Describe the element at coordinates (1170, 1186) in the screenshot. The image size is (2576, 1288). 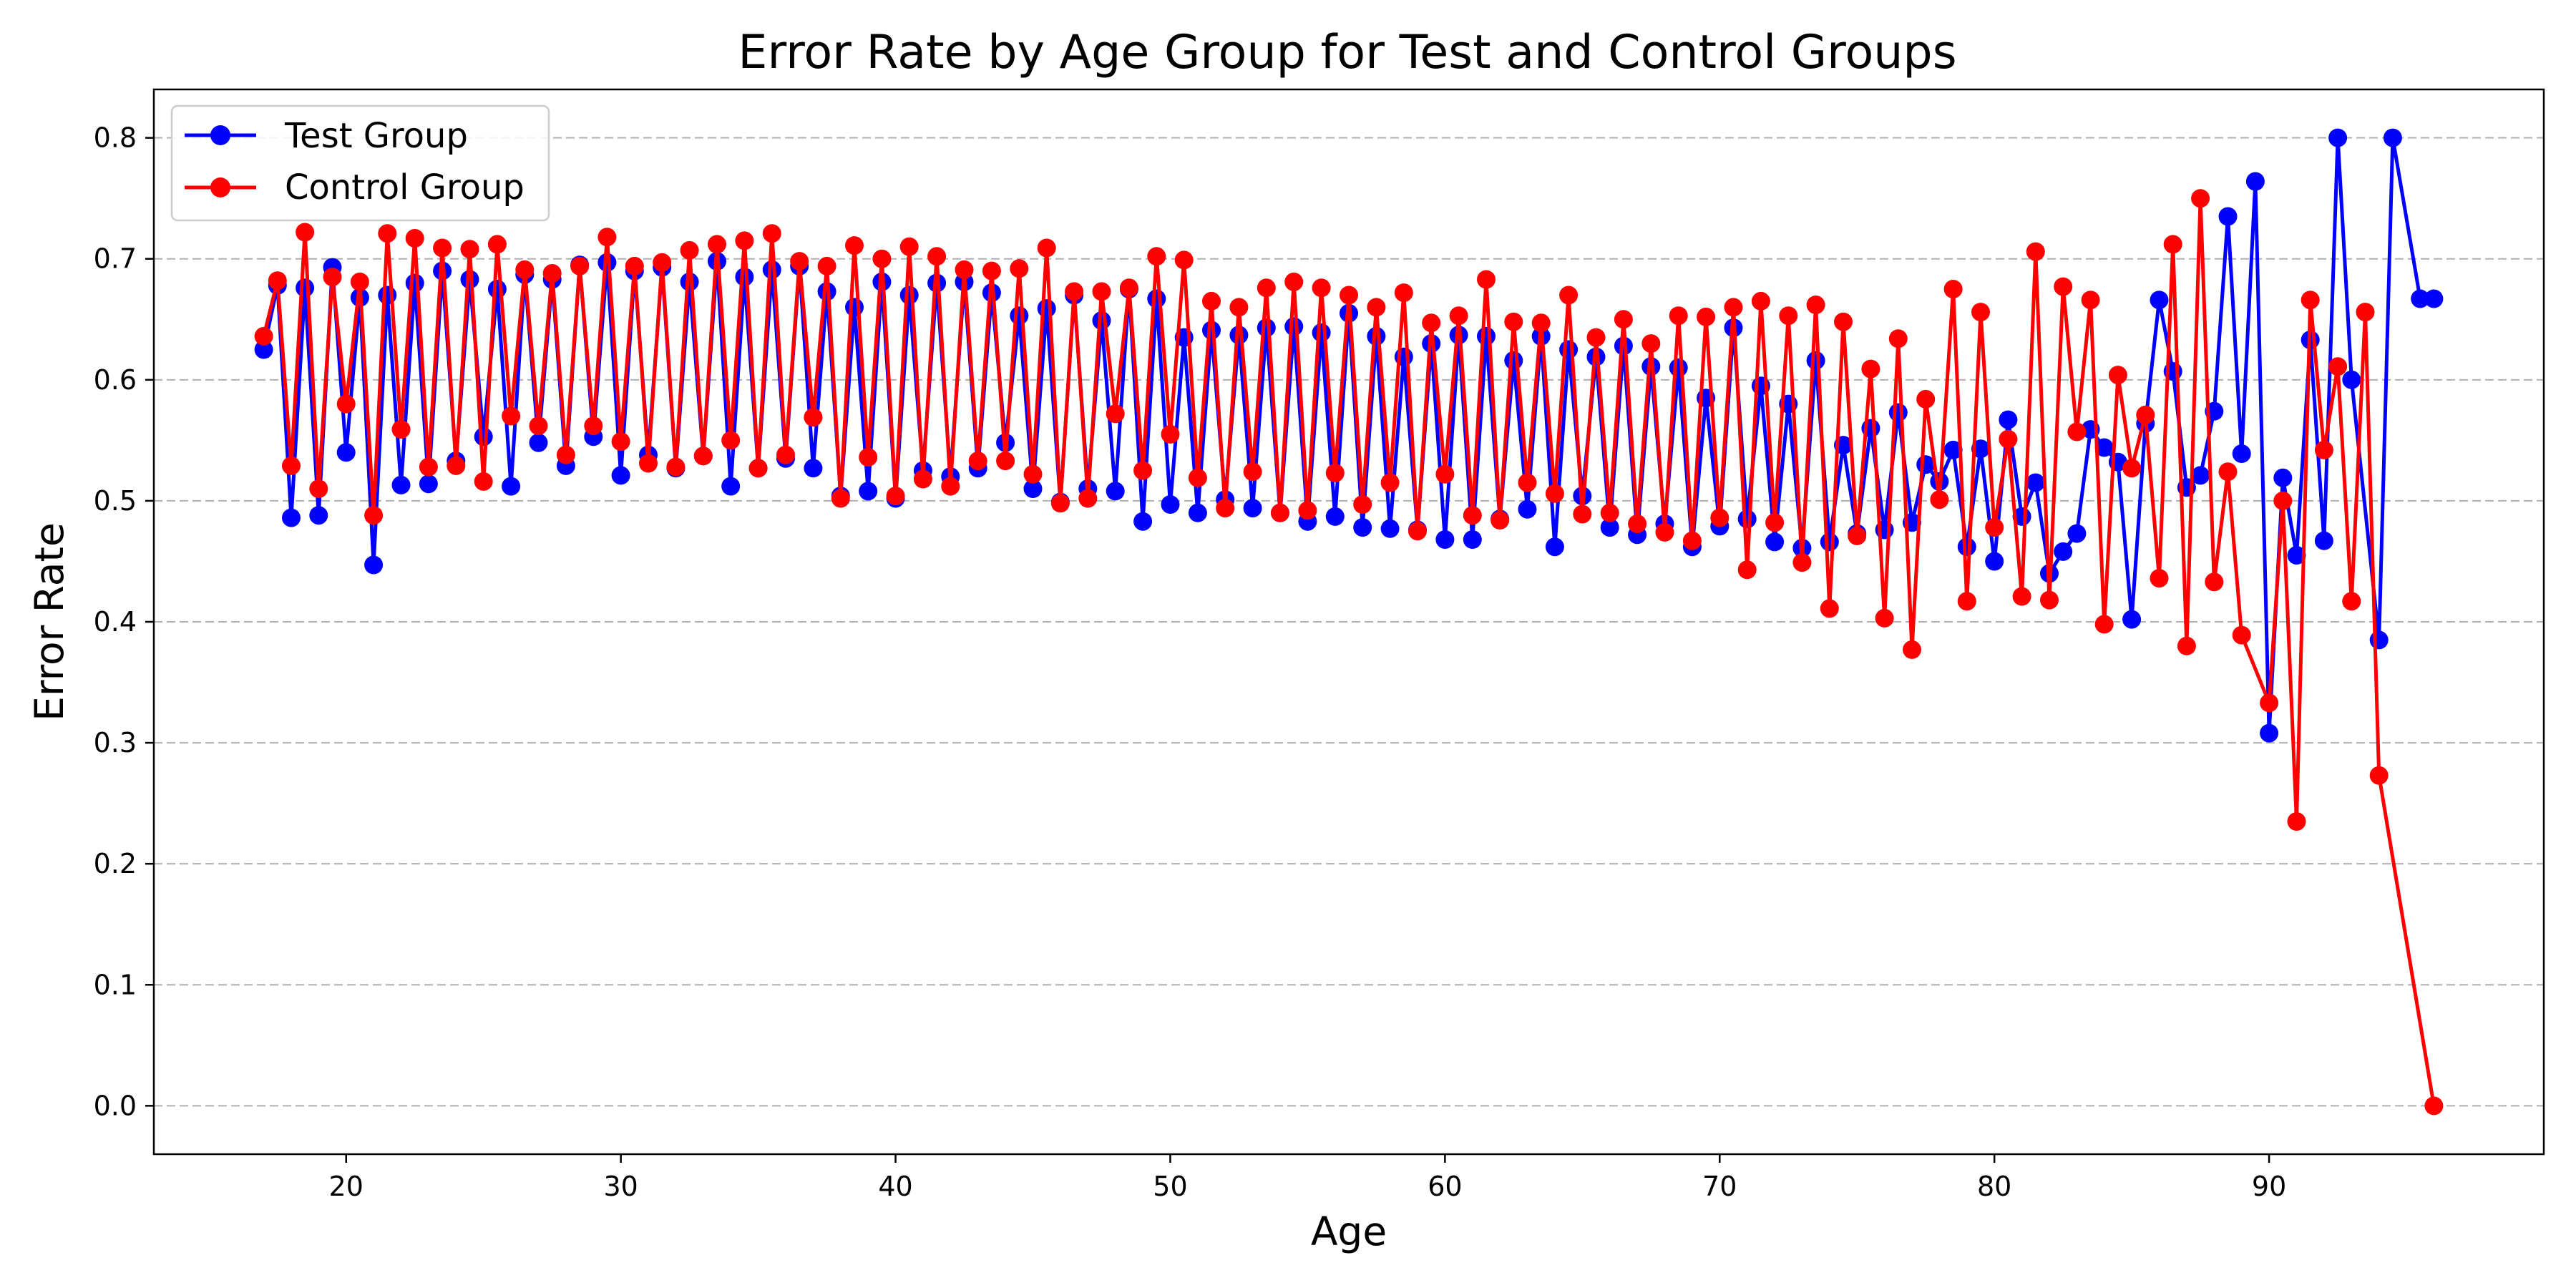
I see `x-tick-label-3: 50` at that location.